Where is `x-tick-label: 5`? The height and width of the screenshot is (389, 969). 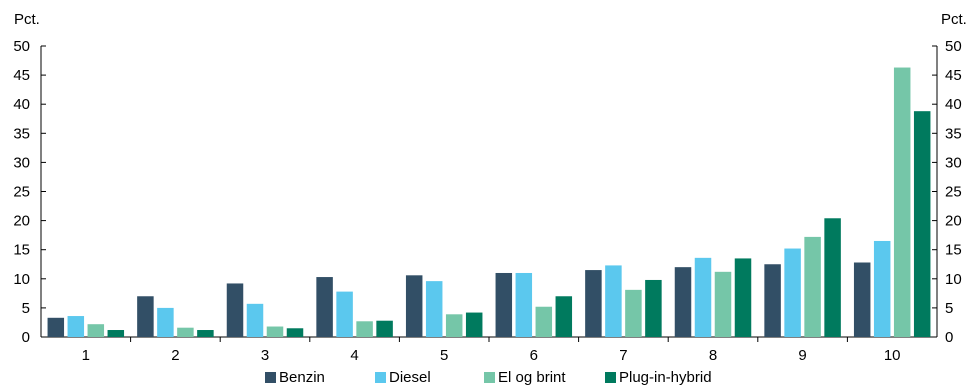 x-tick-label: 5 is located at coordinates (444, 355).